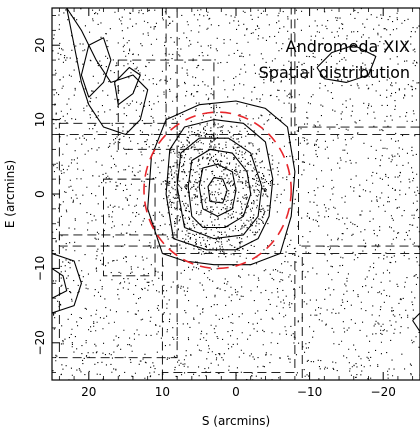 The image size is (420, 435). What do you see at coordinates (236, 421) in the screenshot?
I see `x-axis-label: S (arcmins)` at bounding box center [236, 421].